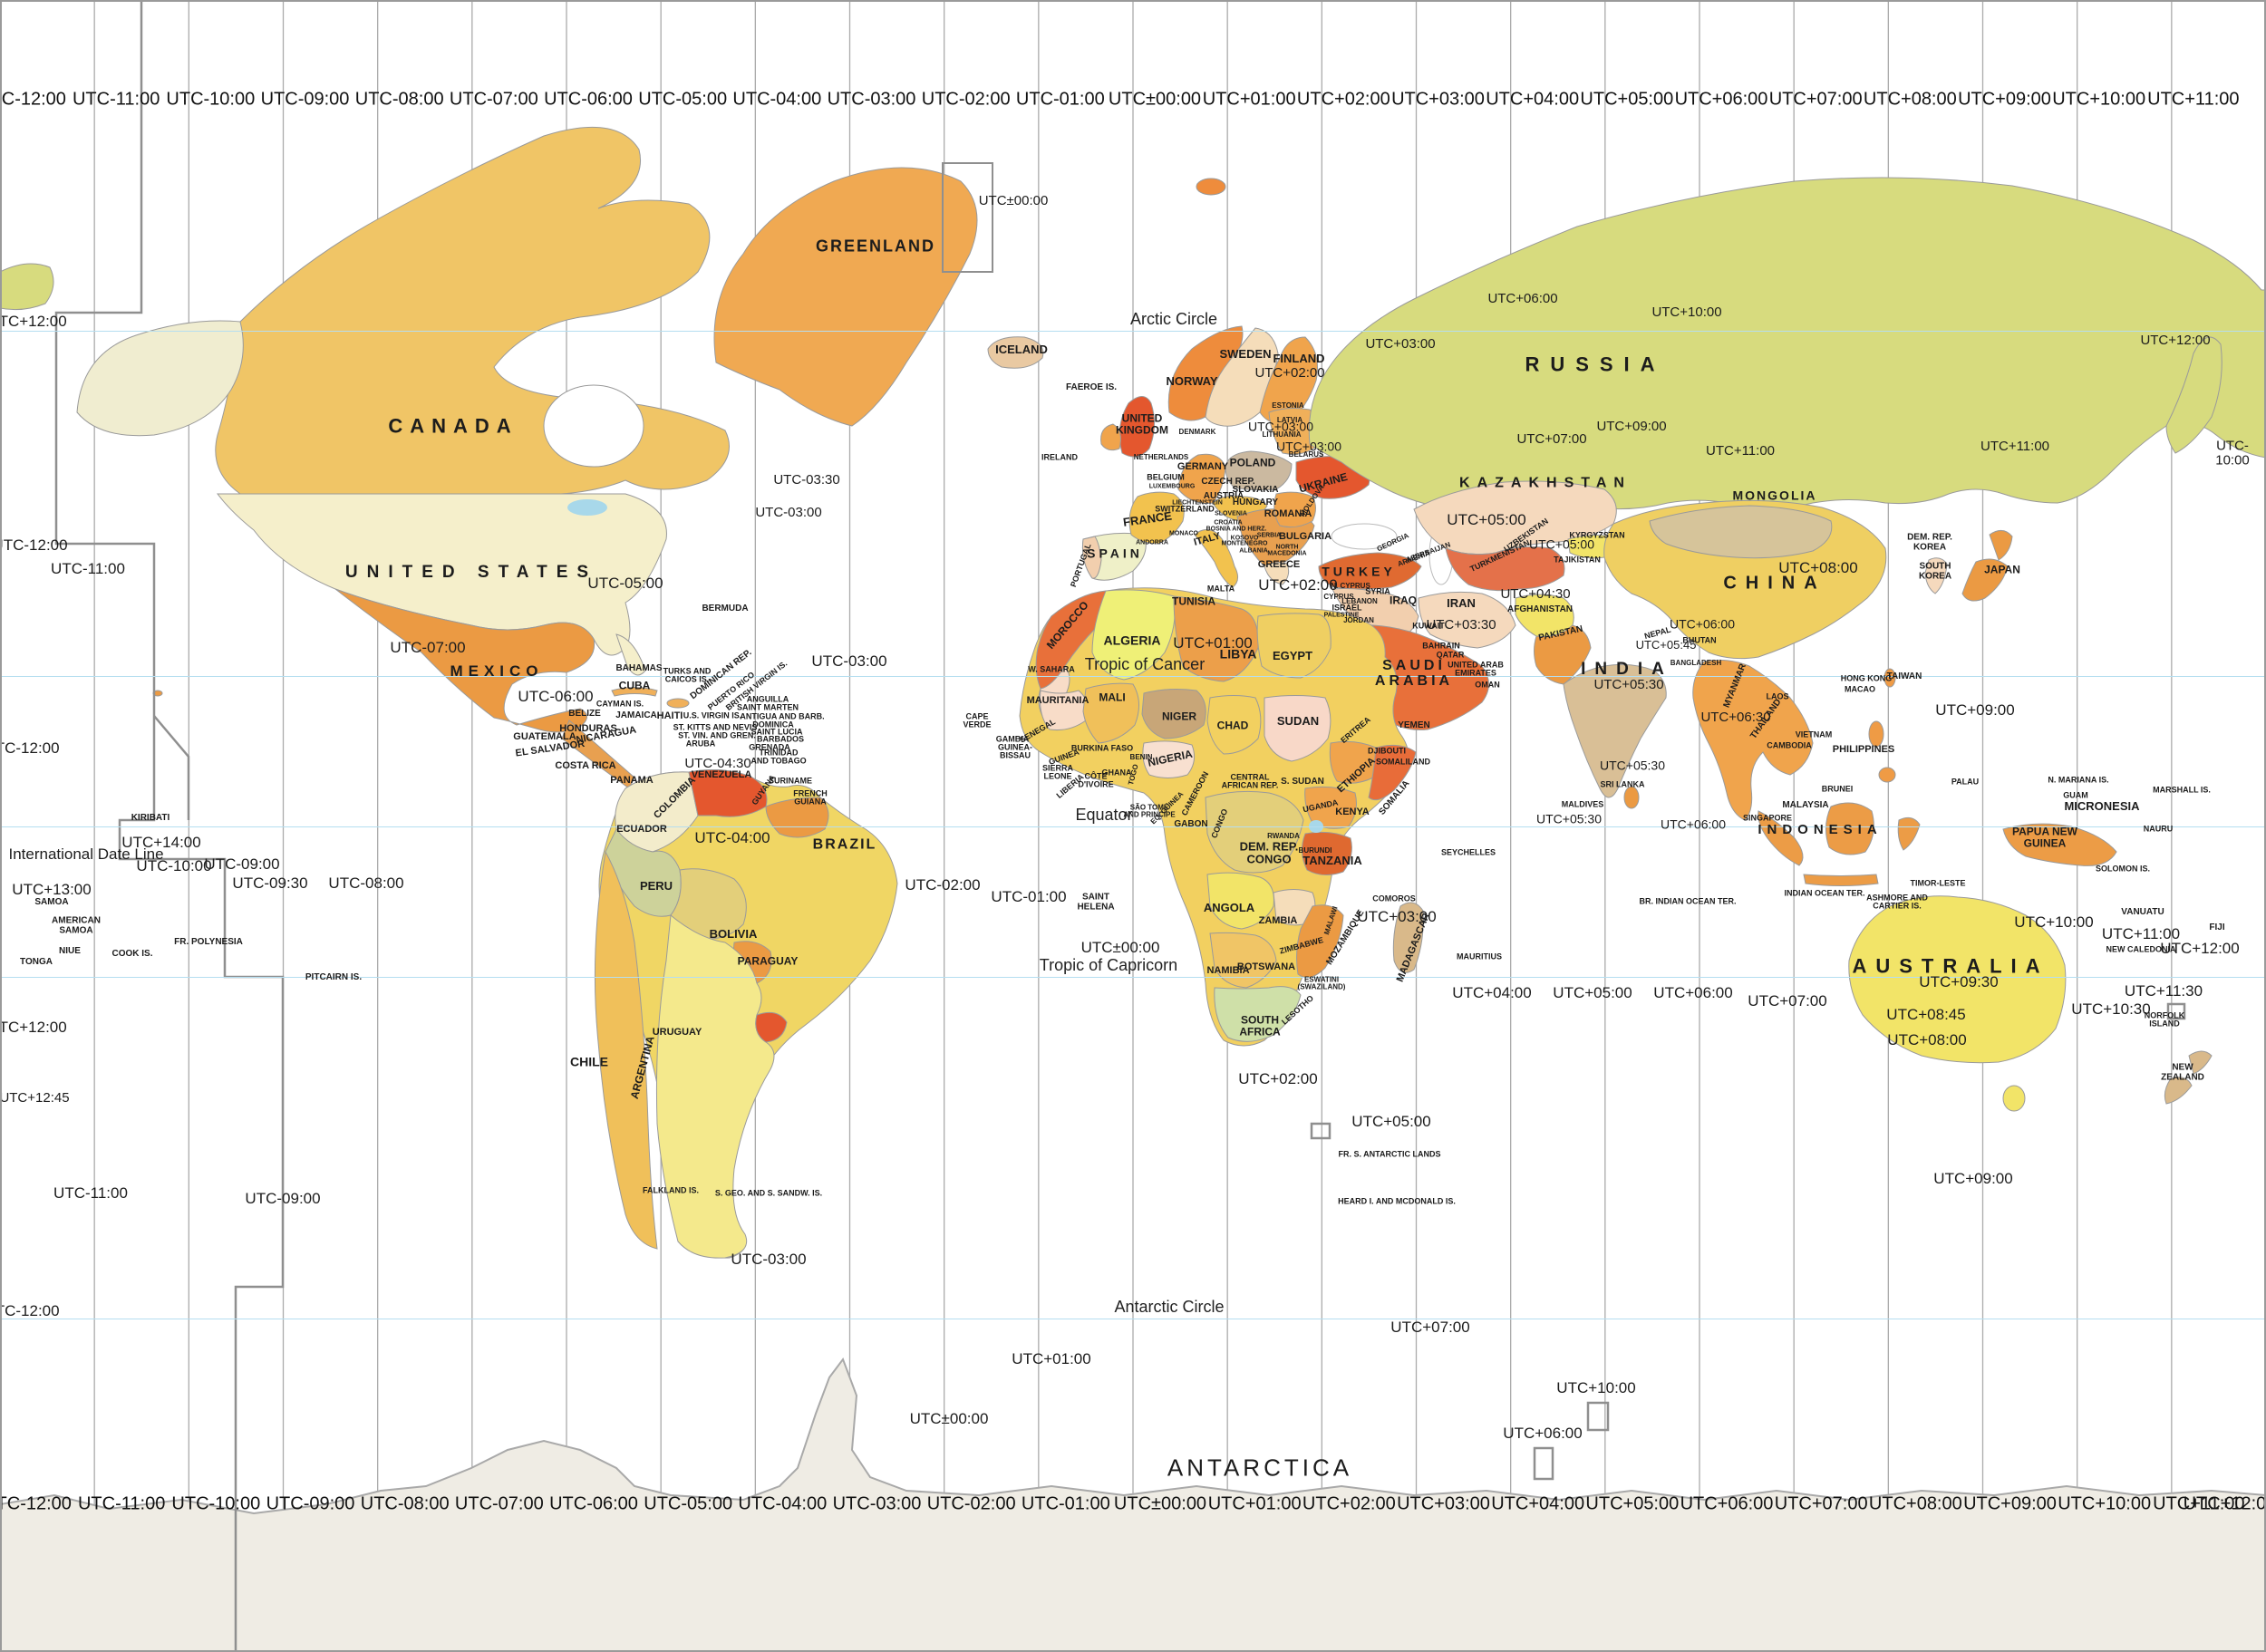 The image size is (2266, 1652). I want to click on sulawesi, so click(1909, 833).